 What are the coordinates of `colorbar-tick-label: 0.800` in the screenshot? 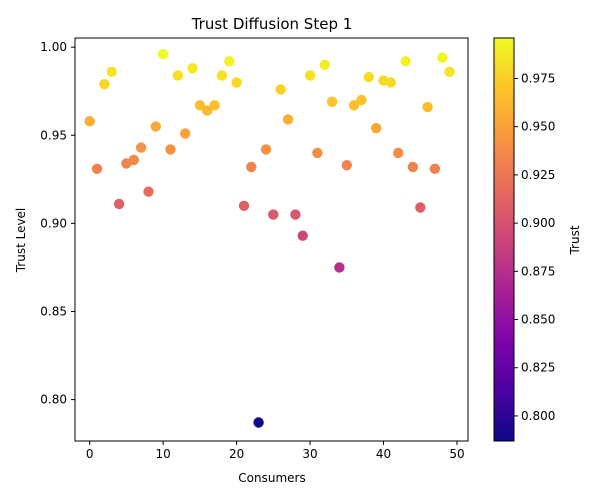 It's located at (538, 416).